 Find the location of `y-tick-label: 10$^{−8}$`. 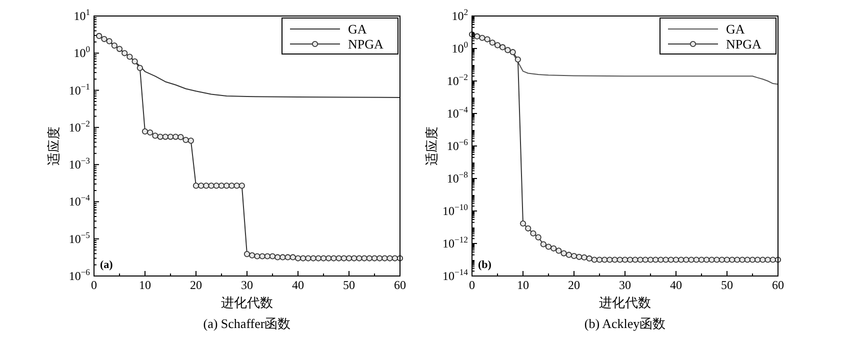

y-tick-label: 10$^{−8}$ is located at coordinates (457, 178).